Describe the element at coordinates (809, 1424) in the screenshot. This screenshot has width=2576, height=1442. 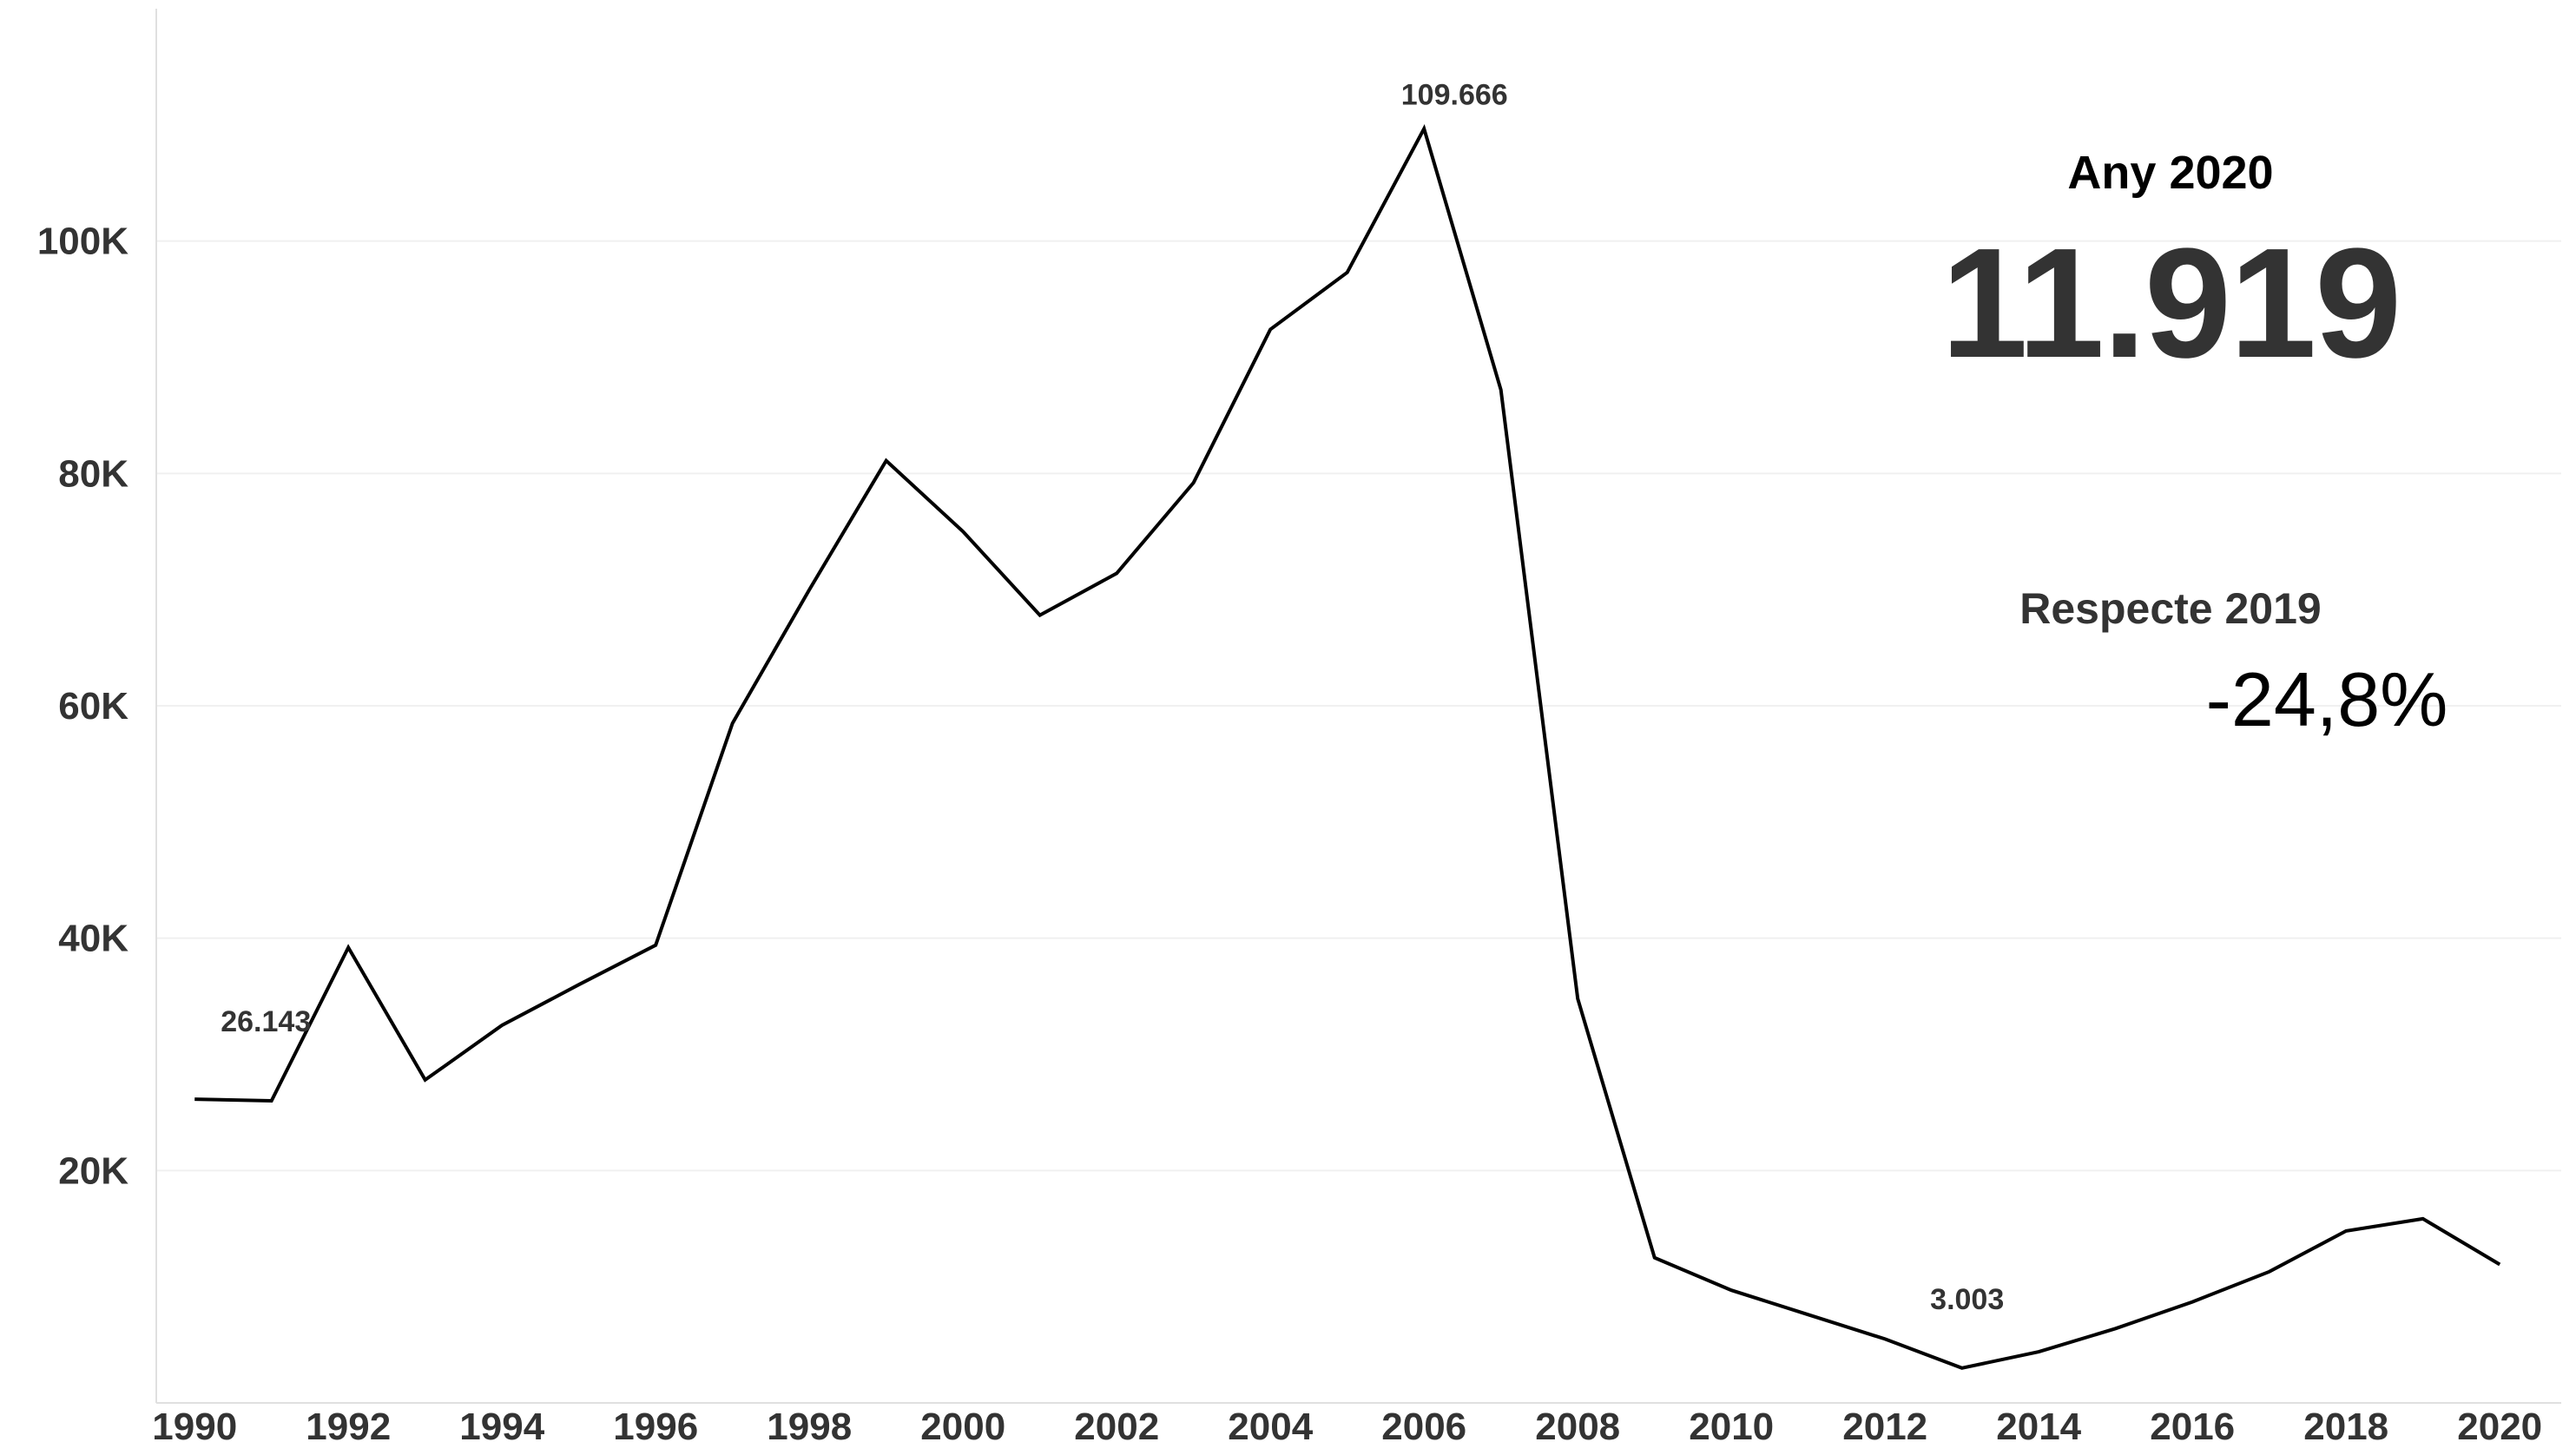
I see `x-tick-label: 1998` at that location.